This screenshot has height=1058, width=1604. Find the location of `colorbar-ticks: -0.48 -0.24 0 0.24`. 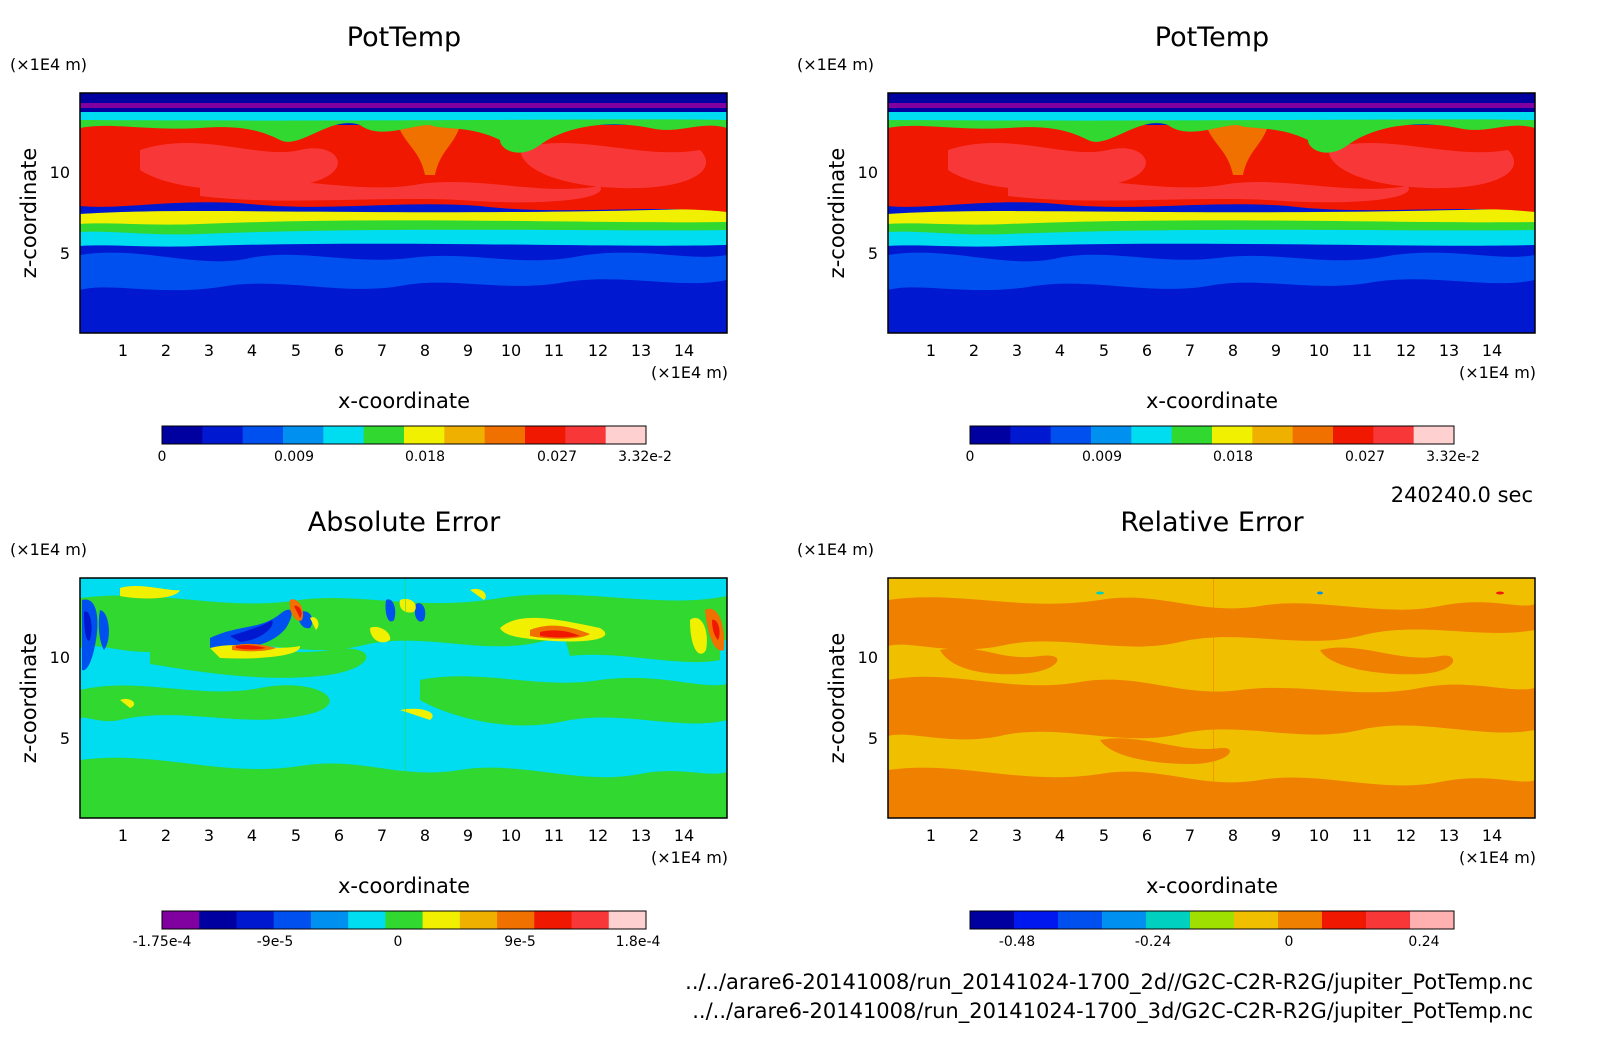

colorbar-ticks: -0.48 -0.24 0 0.24 is located at coordinates (1219, 942).